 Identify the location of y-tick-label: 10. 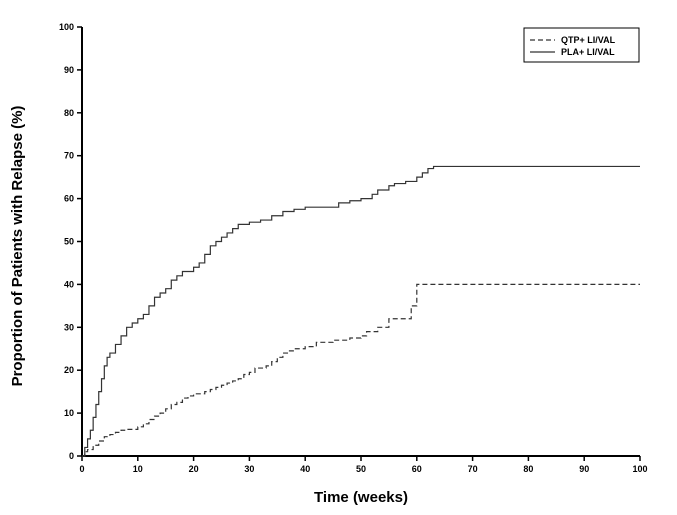
(69, 413).